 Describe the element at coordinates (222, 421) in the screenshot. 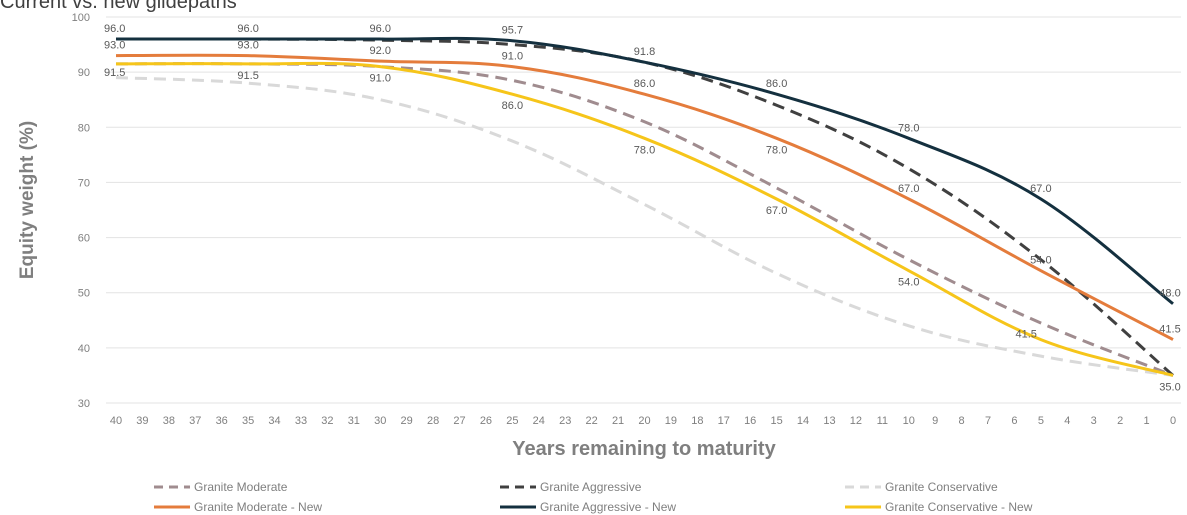

I see `x-tick-label: 36` at that location.